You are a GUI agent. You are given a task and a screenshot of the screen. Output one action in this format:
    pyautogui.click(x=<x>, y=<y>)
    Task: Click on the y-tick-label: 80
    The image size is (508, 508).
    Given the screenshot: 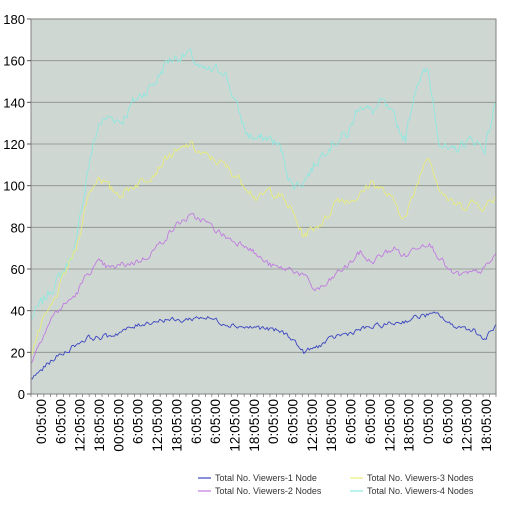 What is the action you would take?
    pyautogui.click(x=18, y=227)
    